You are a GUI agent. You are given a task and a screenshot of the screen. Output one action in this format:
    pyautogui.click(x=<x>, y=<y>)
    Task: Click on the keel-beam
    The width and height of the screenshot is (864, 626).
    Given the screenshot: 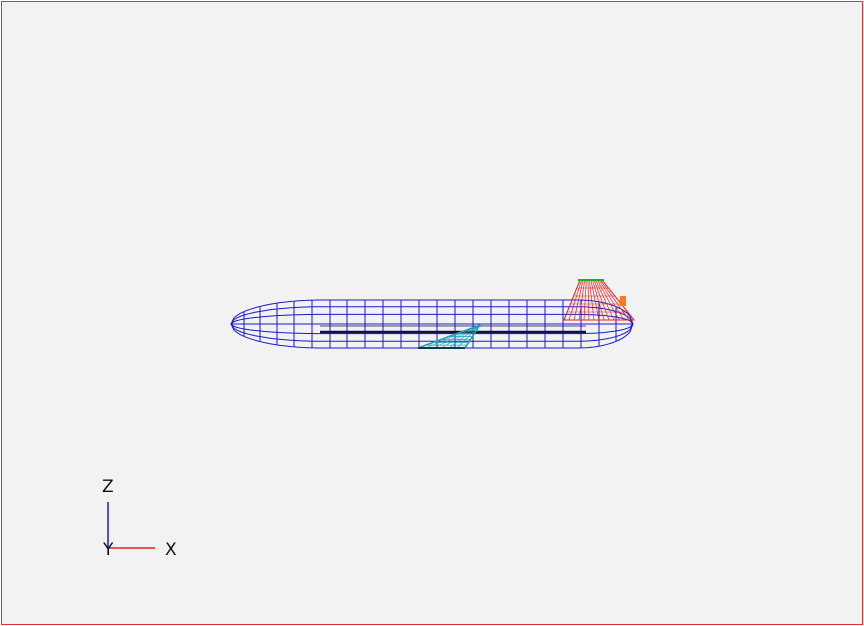 What is the action you would take?
    pyautogui.click(x=453, y=329)
    